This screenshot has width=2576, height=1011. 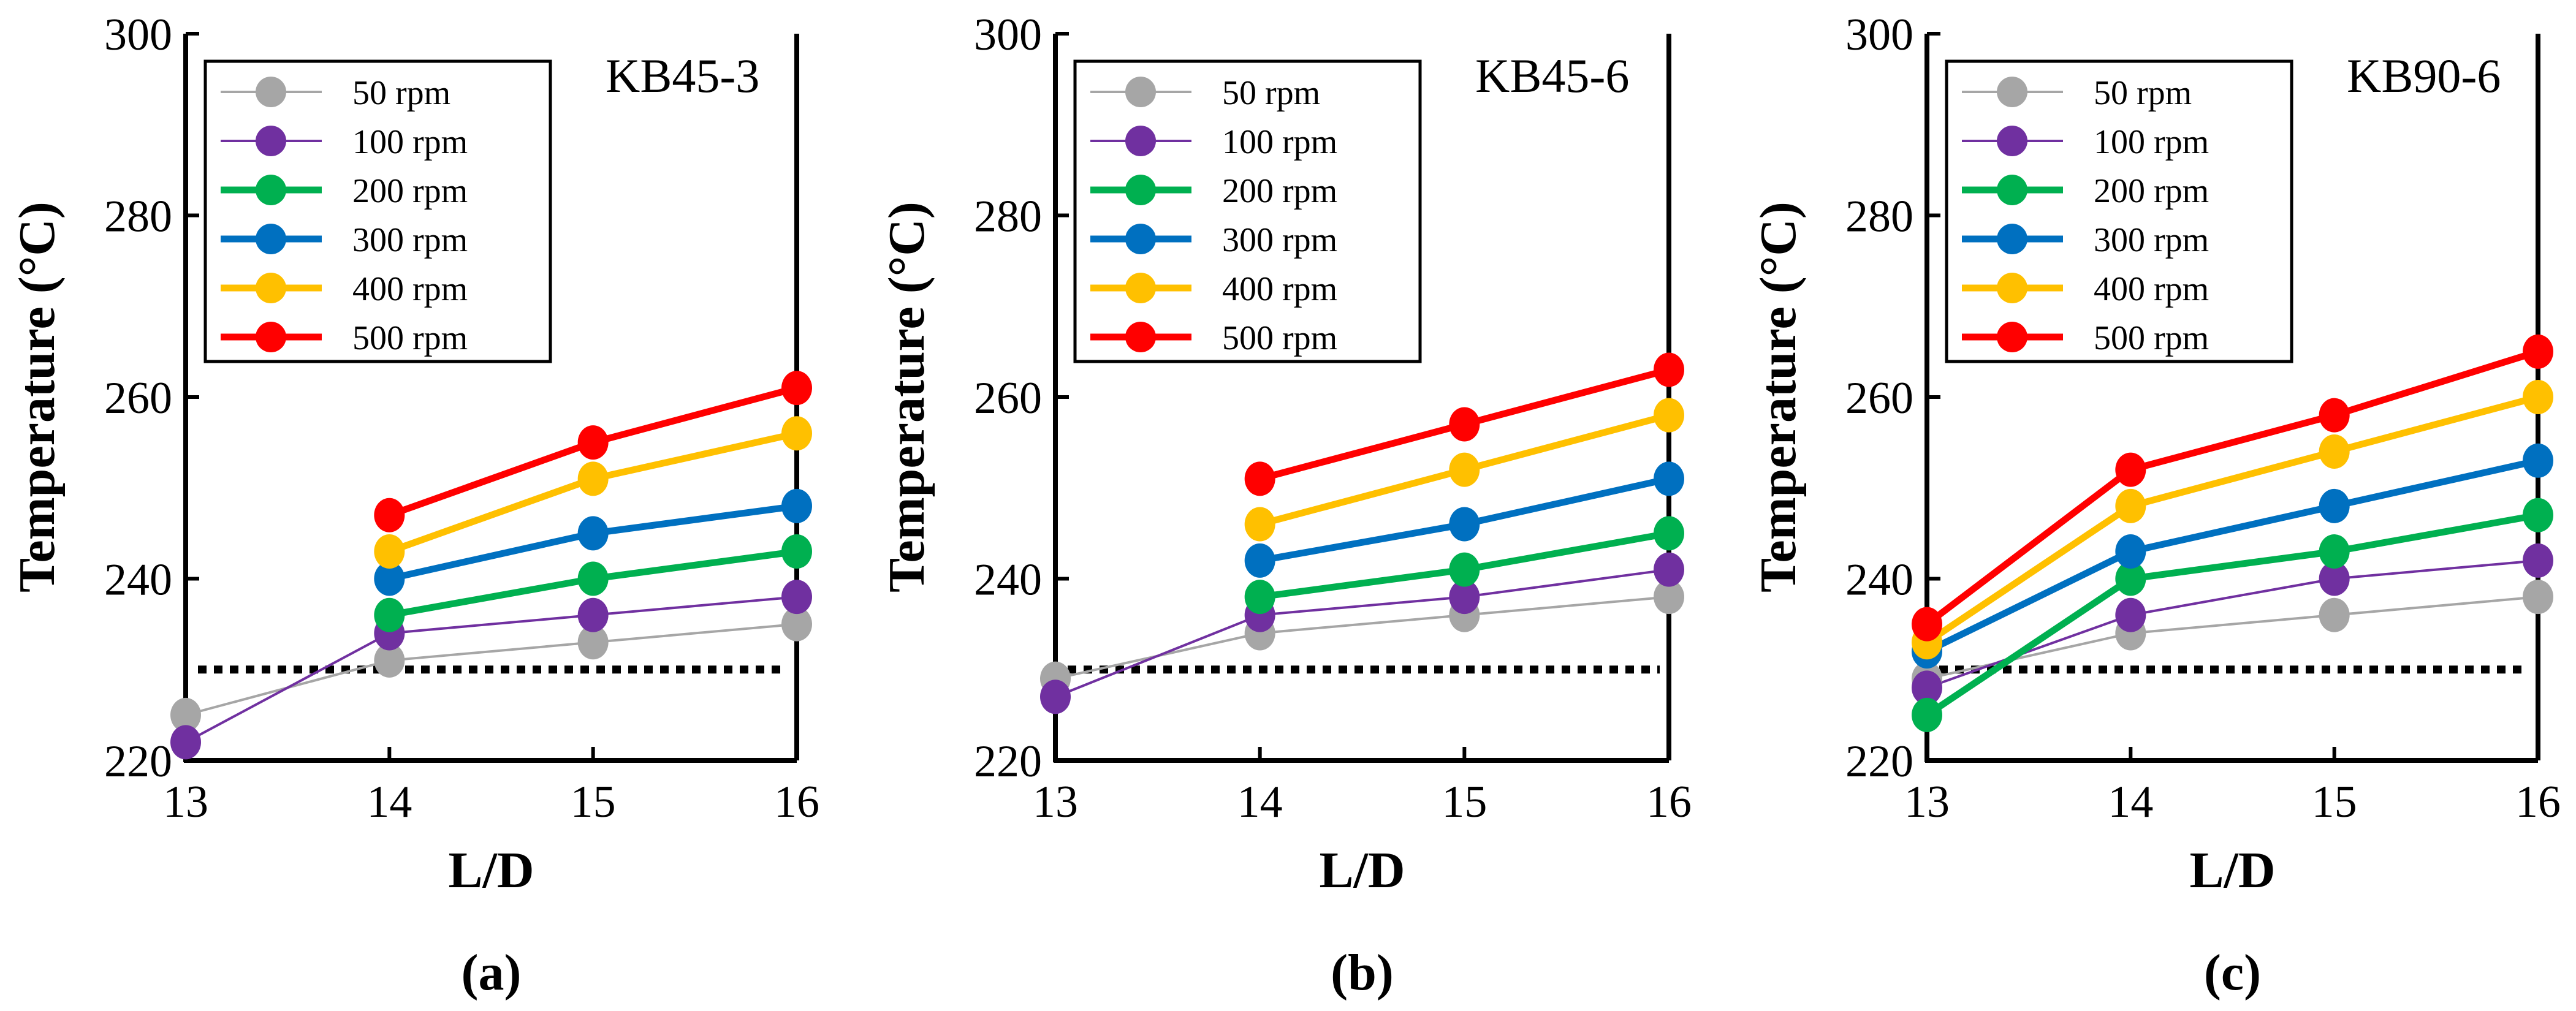 I want to click on series-line-300-rpm, so click(x=2232, y=556).